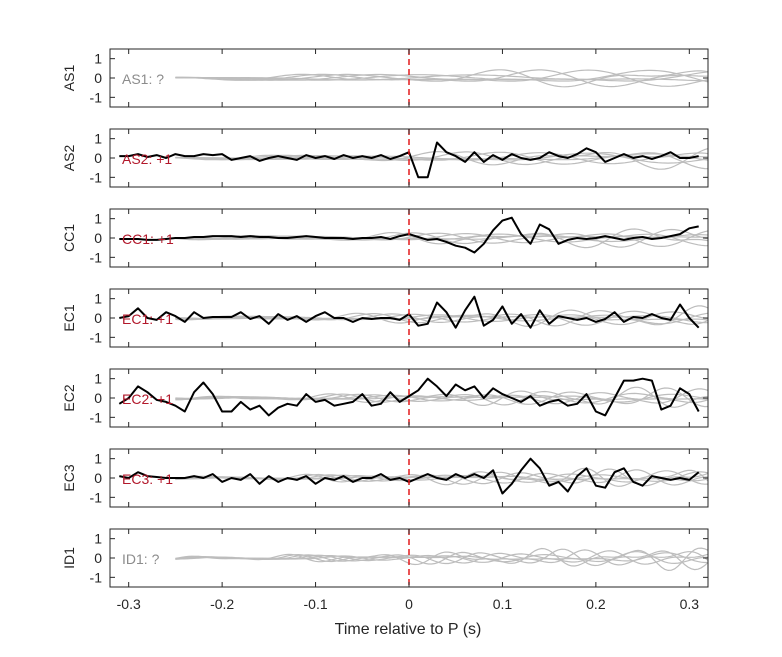 The width and height of the screenshot is (782, 657). I want to click on x-axis-label: Time relative to P (s), so click(408, 629).